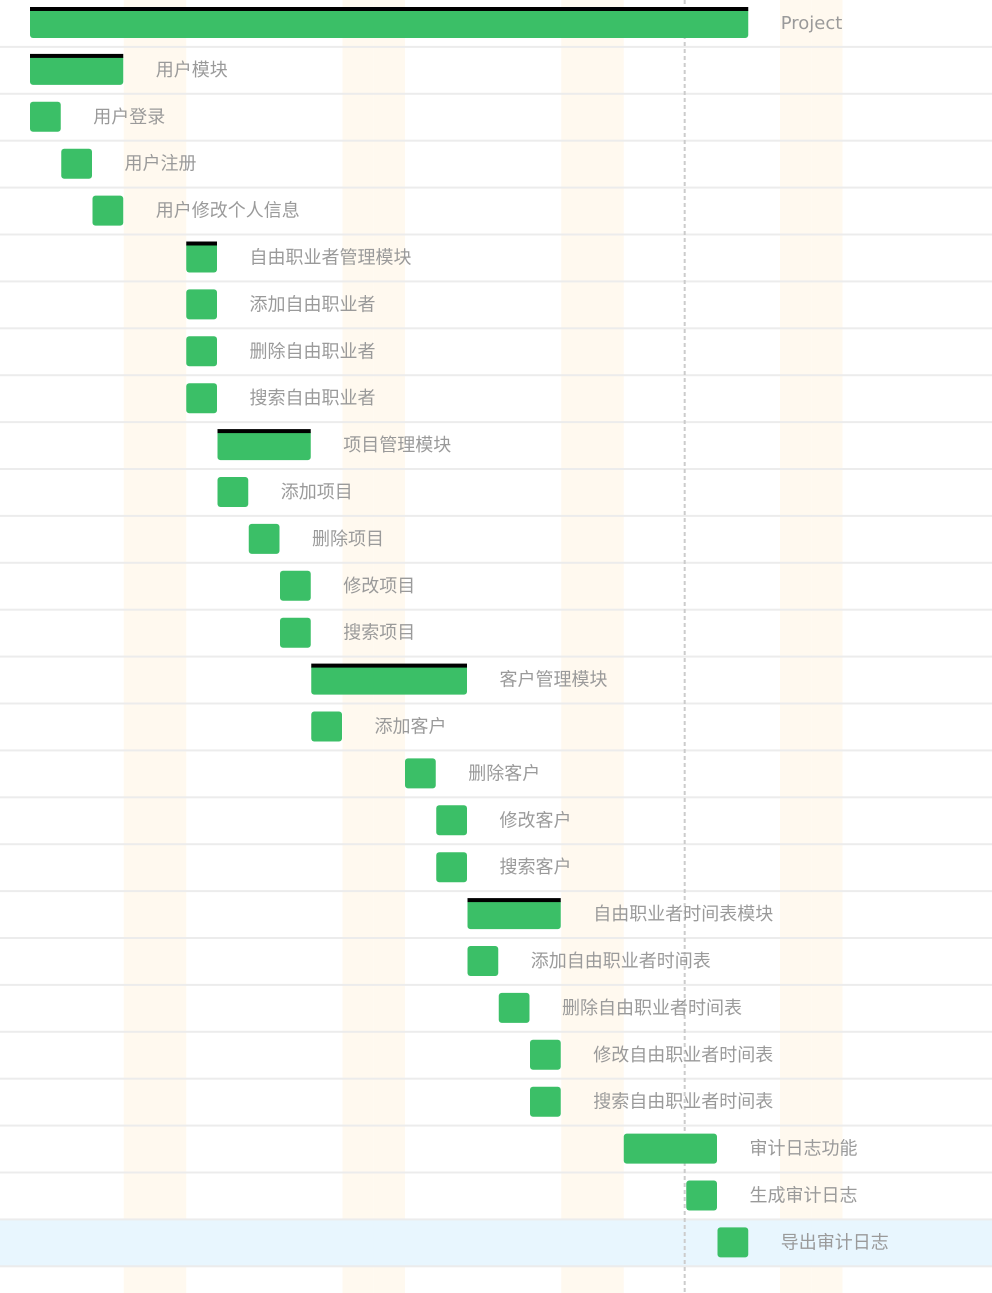  What do you see at coordinates (652, 1008) in the screenshot?
I see `task-label: 删除自由职业者时间表` at bounding box center [652, 1008].